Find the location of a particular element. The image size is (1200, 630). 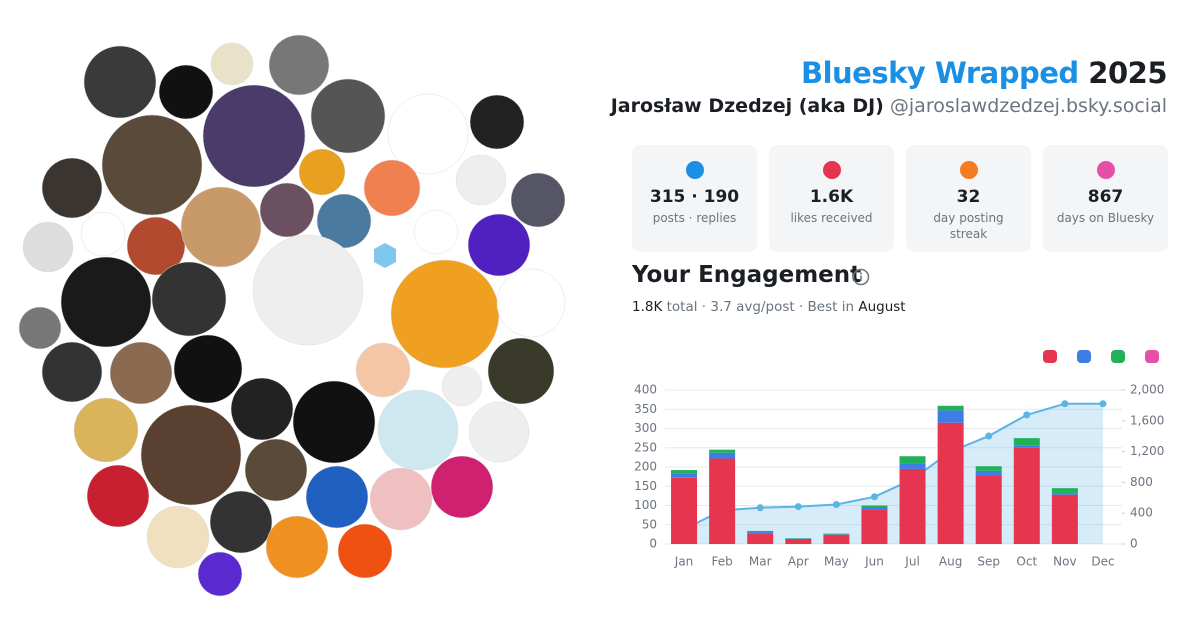

stat-card: 32 day posting streak is located at coordinates (968, 198).